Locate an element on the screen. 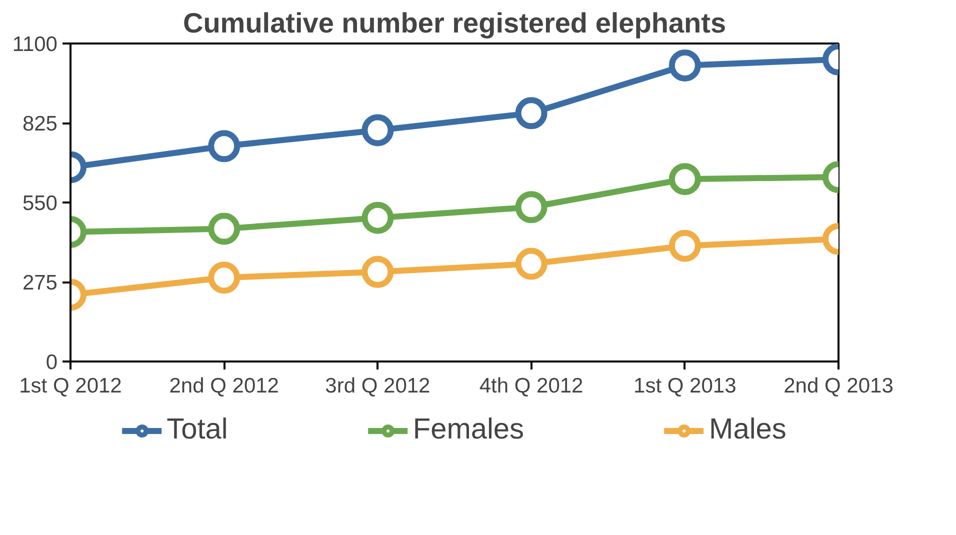 This screenshot has height=535, width=956. x-tick-label: 2nd Q 2013 is located at coordinates (839, 386).